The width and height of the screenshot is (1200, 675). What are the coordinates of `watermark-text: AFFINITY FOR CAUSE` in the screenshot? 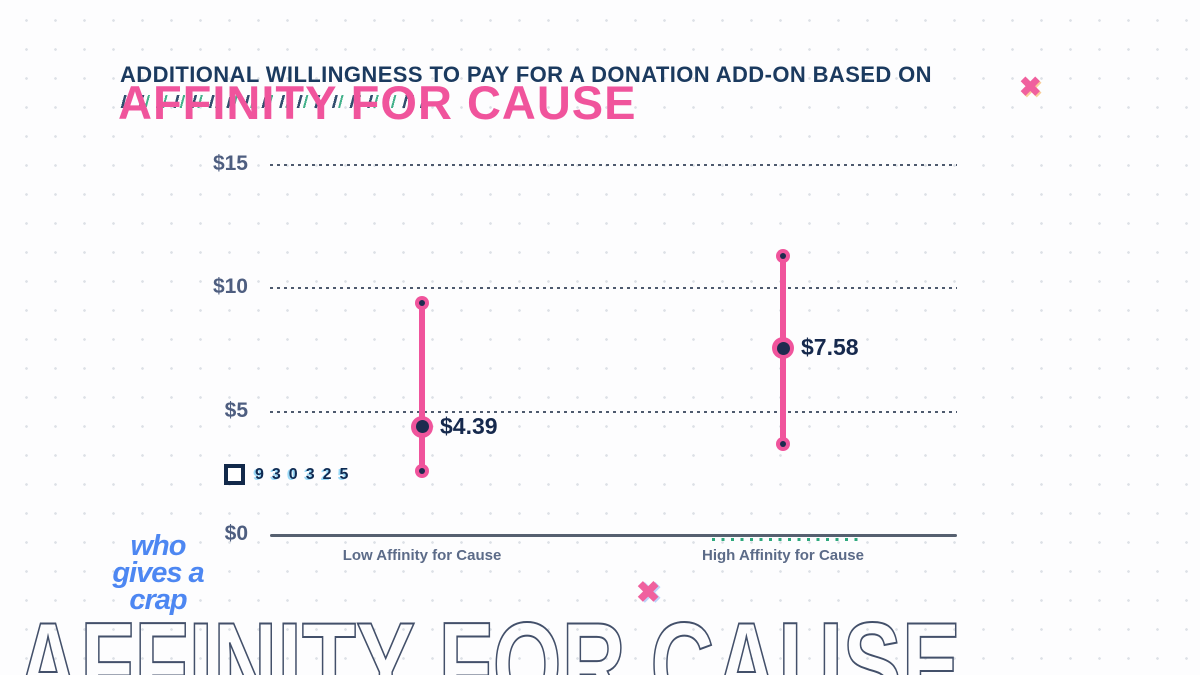 It's located at (488, 645).